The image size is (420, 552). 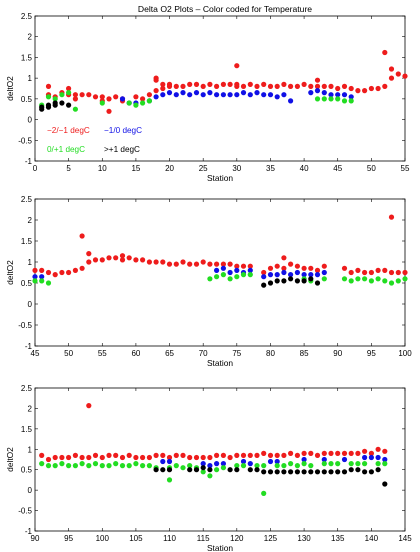 What do you see at coordinates (30, 37) in the screenshot?
I see `y-tick-label: 2` at bounding box center [30, 37].